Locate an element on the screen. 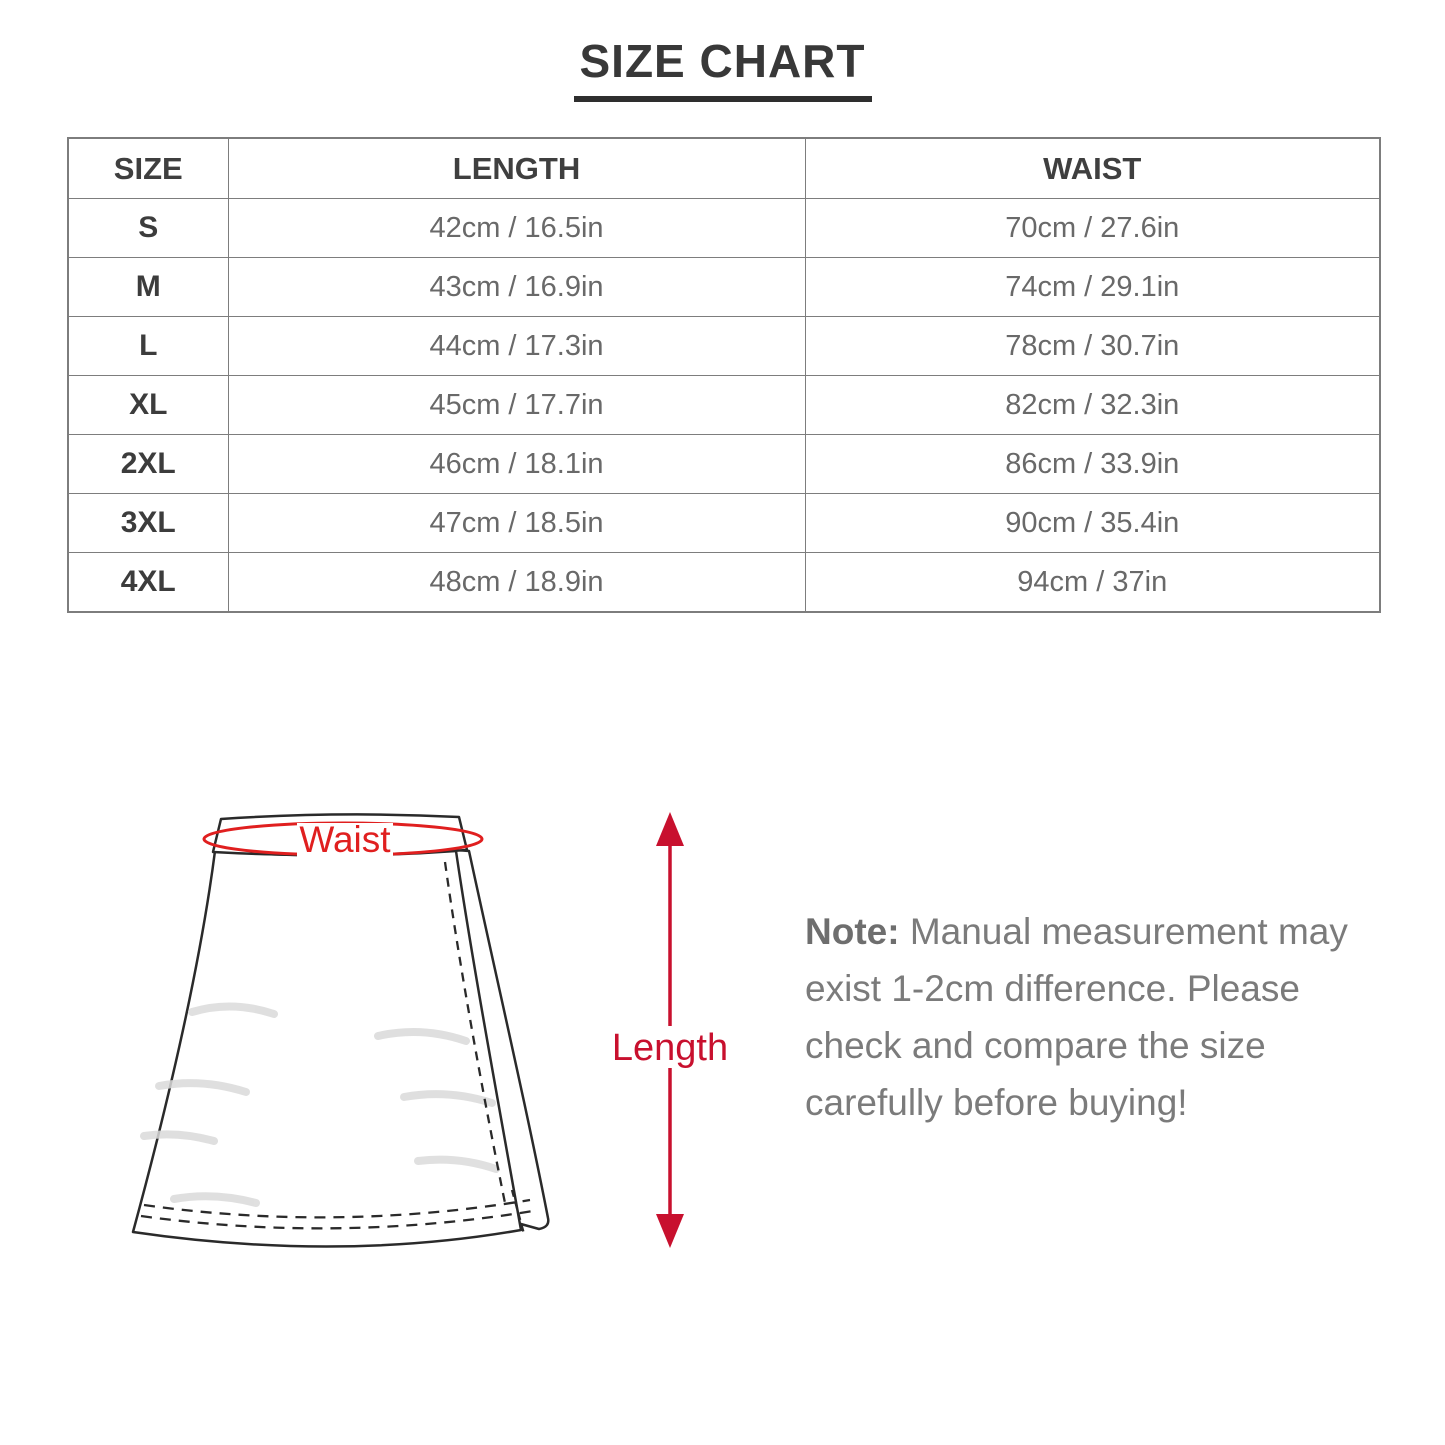 The height and width of the screenshot is (1445, 1445). cell-waist: 74cm / 29.1in is located at coordinates (1092, 287).